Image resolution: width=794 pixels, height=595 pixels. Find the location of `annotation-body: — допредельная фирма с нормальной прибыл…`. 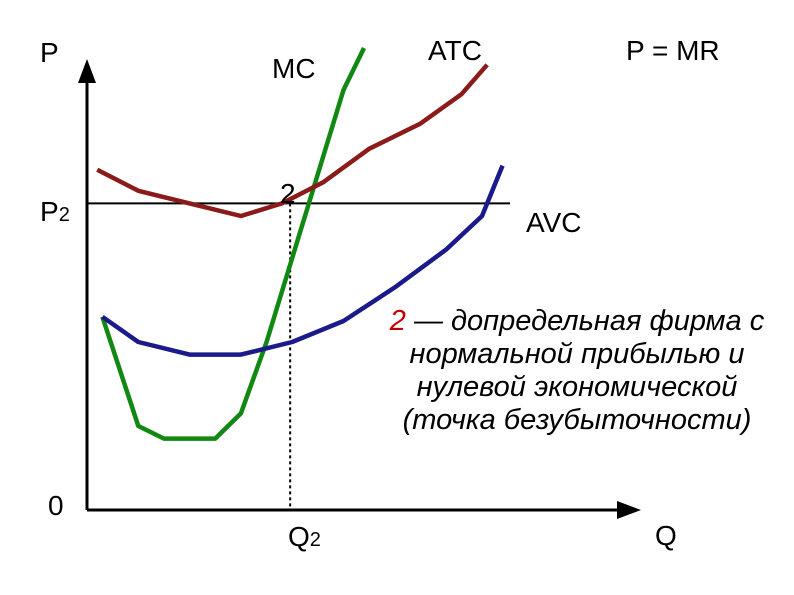

annotation-body: — допредельная фирма с нормальной прибыл… is located at coordinates (583, 370).